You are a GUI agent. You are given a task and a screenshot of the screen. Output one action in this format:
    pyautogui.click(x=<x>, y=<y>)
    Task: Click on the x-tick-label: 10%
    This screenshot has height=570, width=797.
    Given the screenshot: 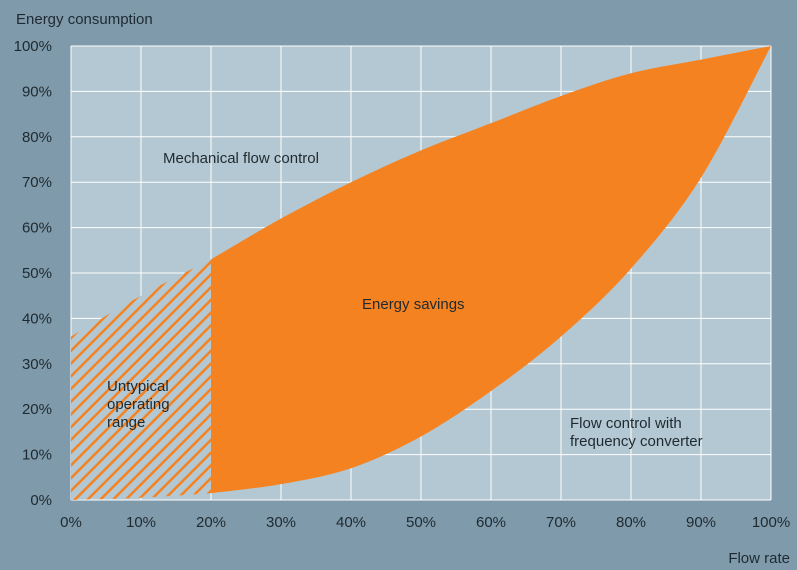 What is the action you would take?
    pyautogui.click(x=141, y=522)
    